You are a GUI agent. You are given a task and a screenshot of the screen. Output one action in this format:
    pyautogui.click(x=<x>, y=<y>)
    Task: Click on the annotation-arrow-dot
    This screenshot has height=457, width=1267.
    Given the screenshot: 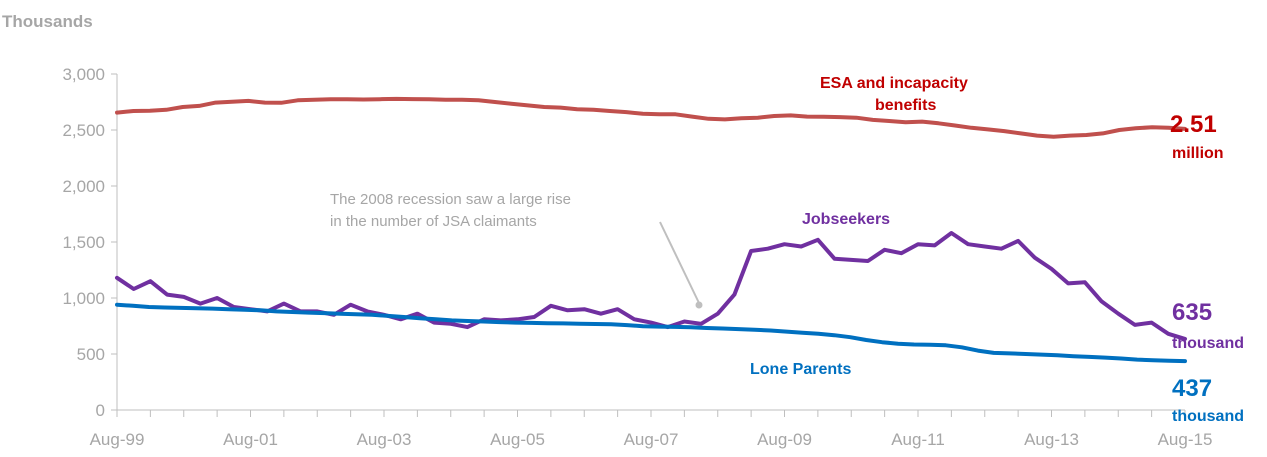 What is the action you would take?
    pyautogui.click(x=699, y=305)
    